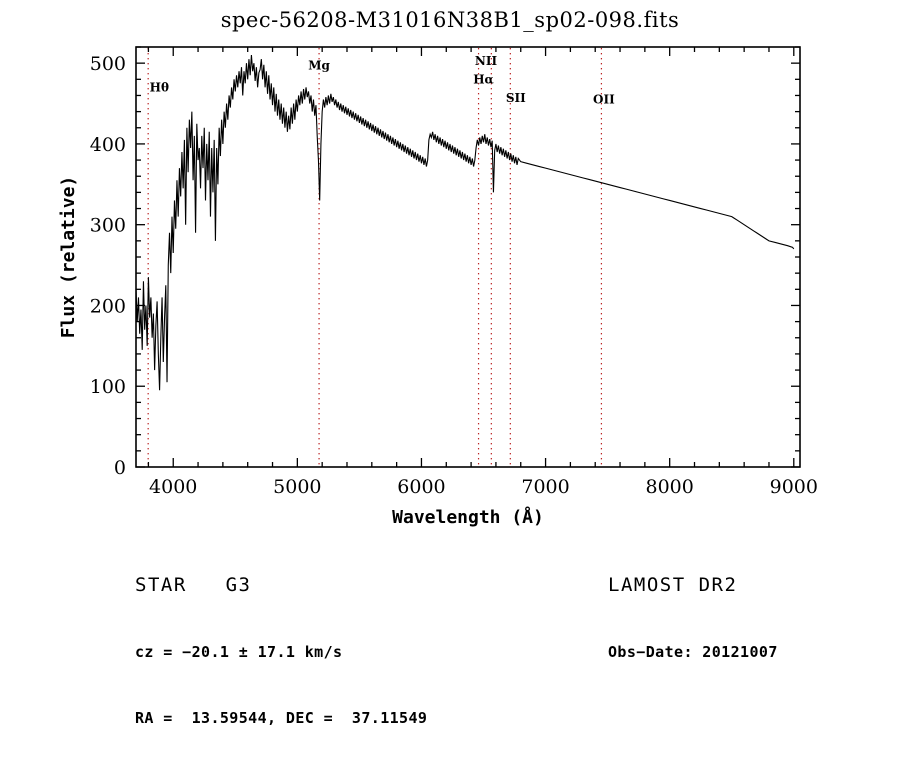 This screenshot has width=900, height=775. What do you see at coordinates (693, 622) in the screenshot?
I see `footer-right-block: LAMOST DR2 Obs−Date: 20121007` at bounding box center [693, 622].